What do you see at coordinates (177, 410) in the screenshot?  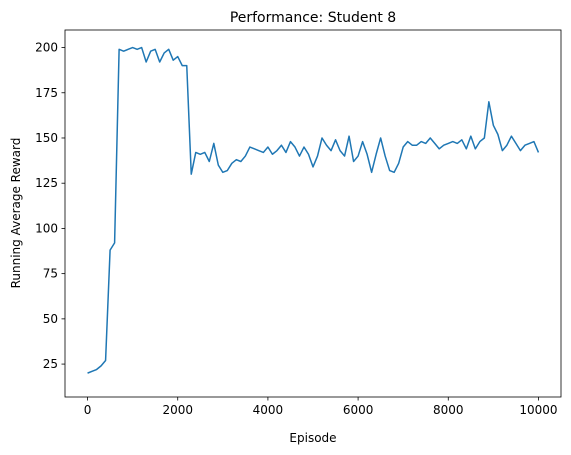 I see `x-tick-label: 2000` at bounding box center [177, 410].